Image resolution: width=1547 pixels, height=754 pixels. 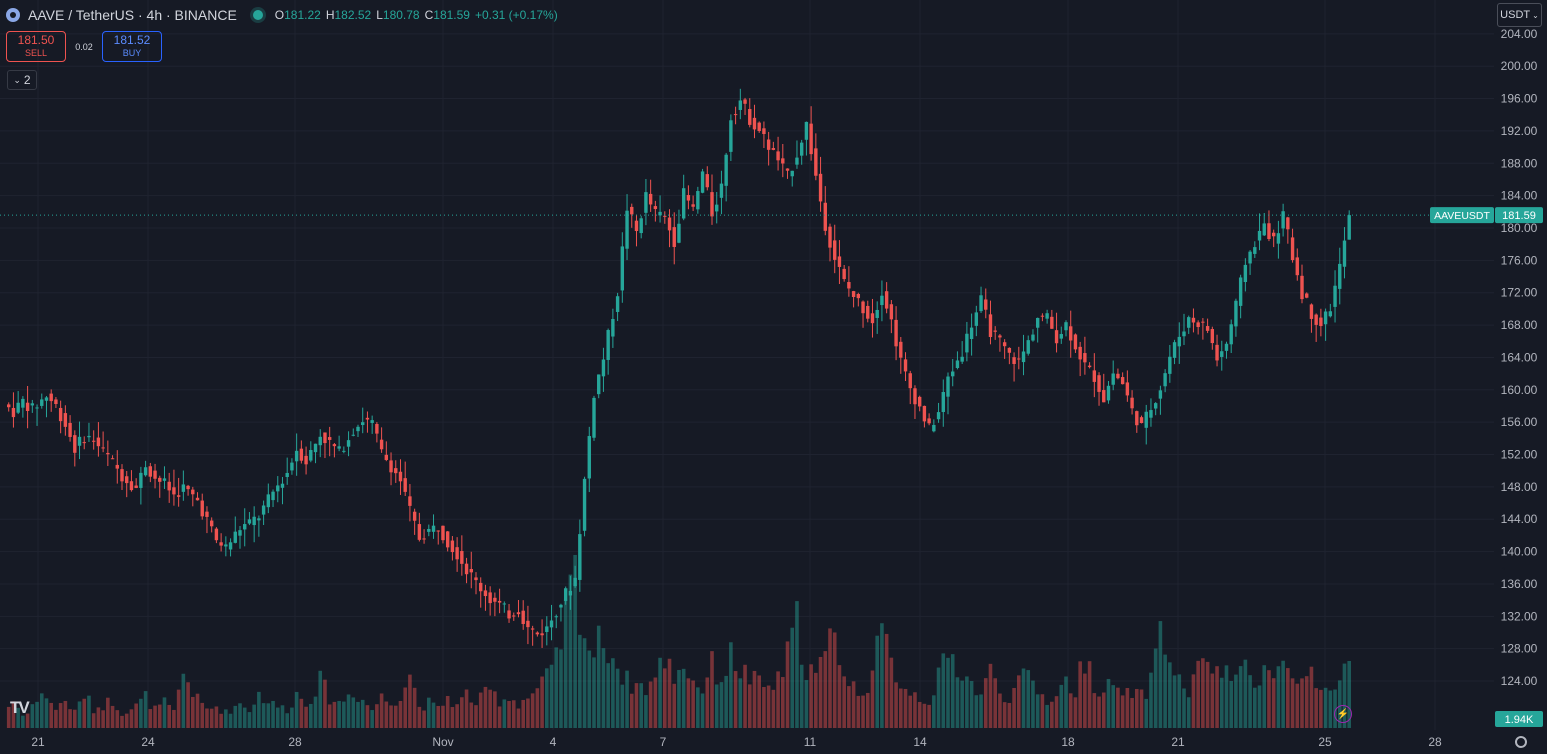 What do you see at coordinates (1519, 228) in the screenshot?
I see `price-tick-label: 180.00` at bounding box center [1519, 228].